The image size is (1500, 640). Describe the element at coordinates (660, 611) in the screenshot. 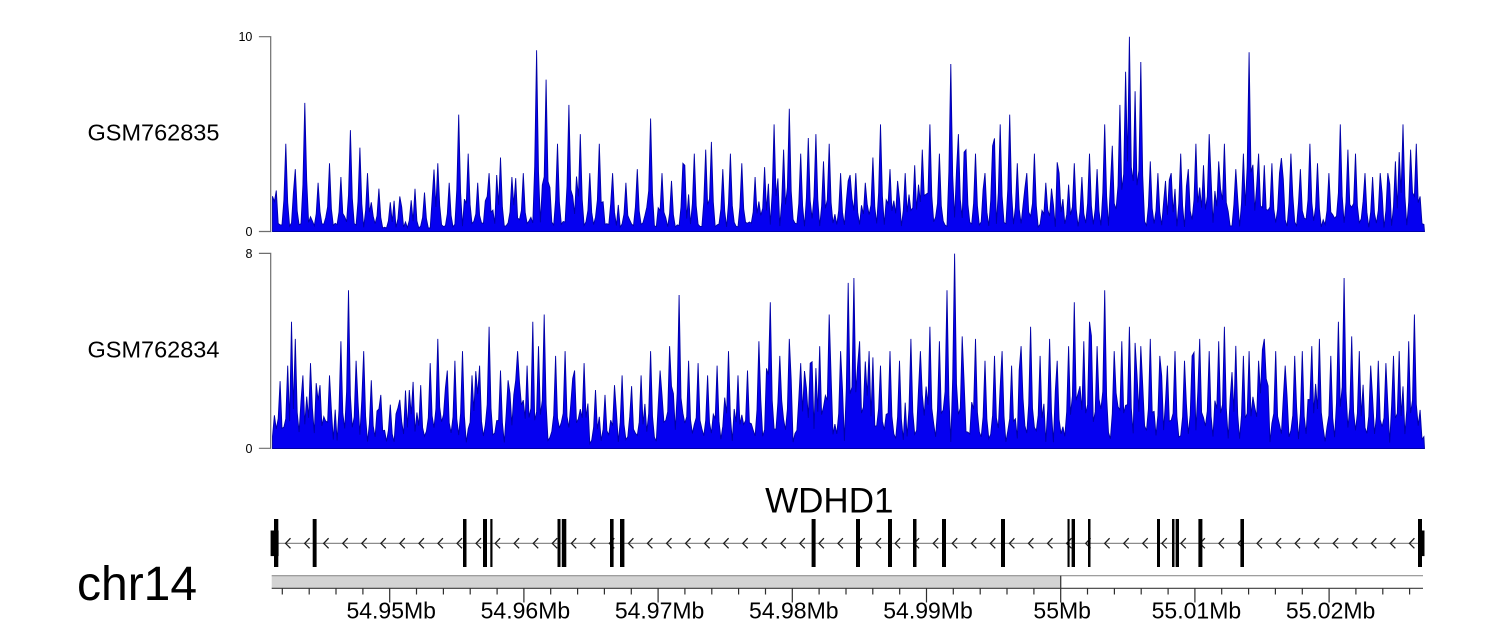

I see `svg-text: 54.97Mb` at that location.